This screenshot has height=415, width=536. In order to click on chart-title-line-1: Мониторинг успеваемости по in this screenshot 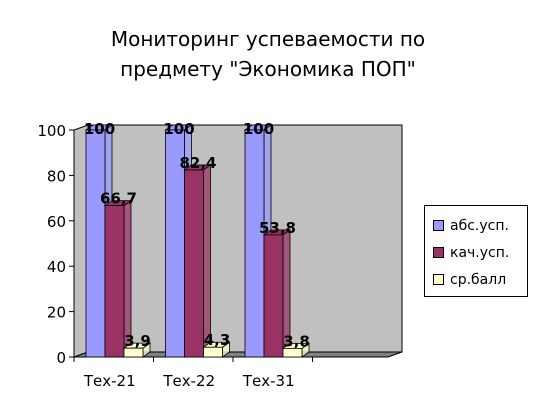, I will do `click(268, 39)`.